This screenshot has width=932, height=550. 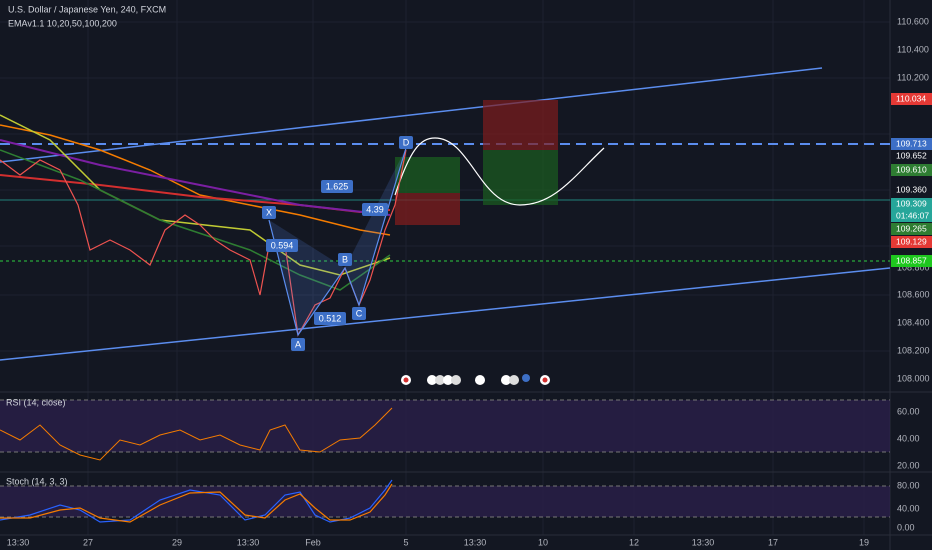 I want to click on axis-label: 110.200, so click(x=913, y=77).